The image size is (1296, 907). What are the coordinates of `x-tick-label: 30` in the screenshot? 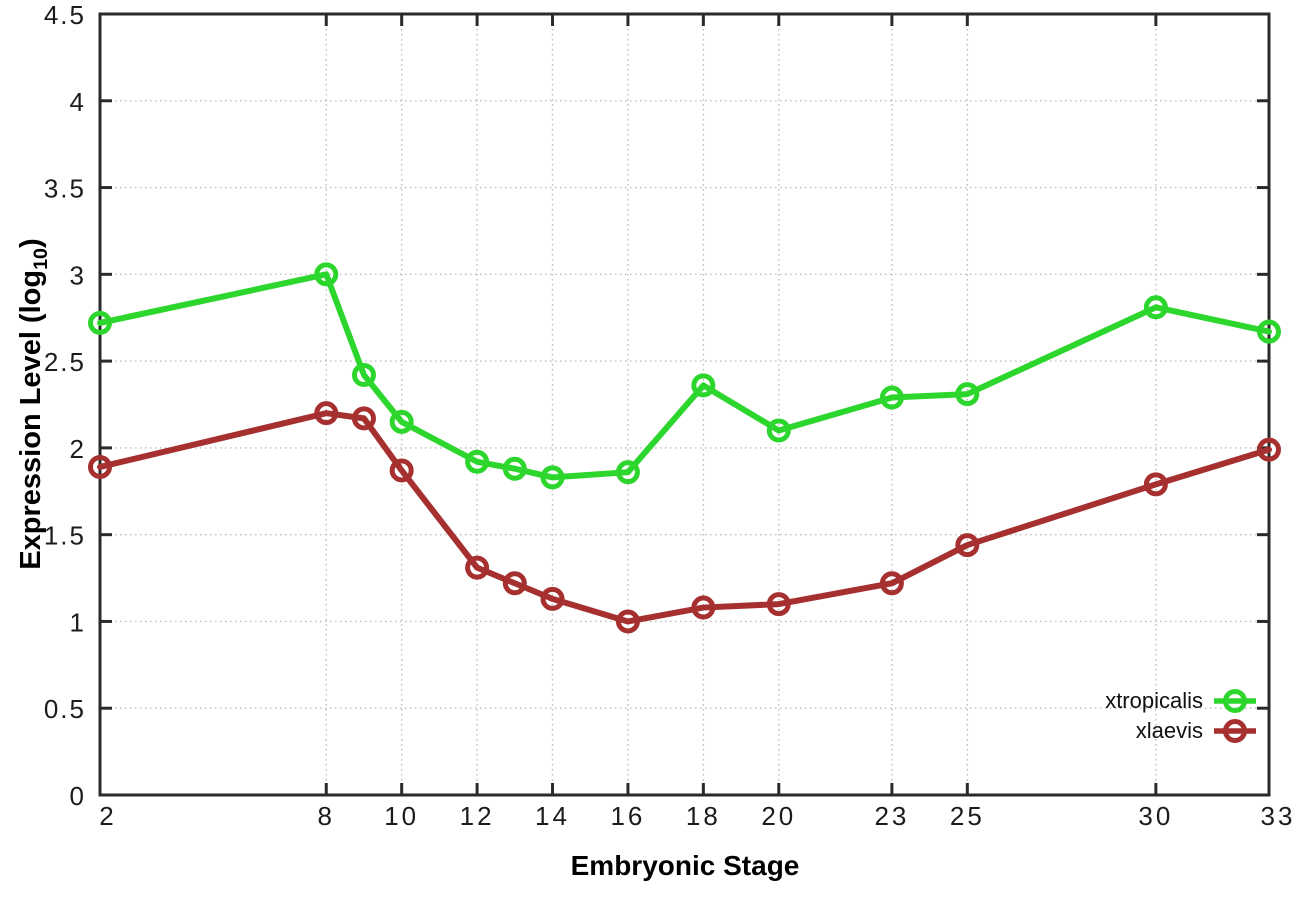 It's located at (1155, 816).